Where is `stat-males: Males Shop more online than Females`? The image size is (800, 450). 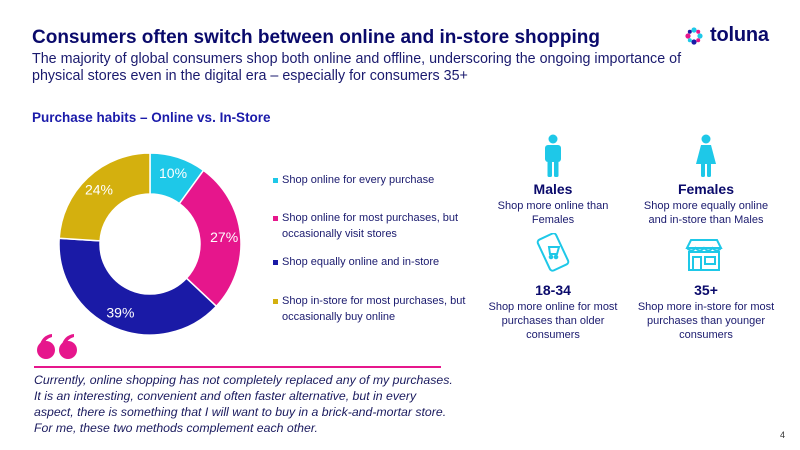
stat-males: Males Shop more online than Females is located at coordinates (553, 204).